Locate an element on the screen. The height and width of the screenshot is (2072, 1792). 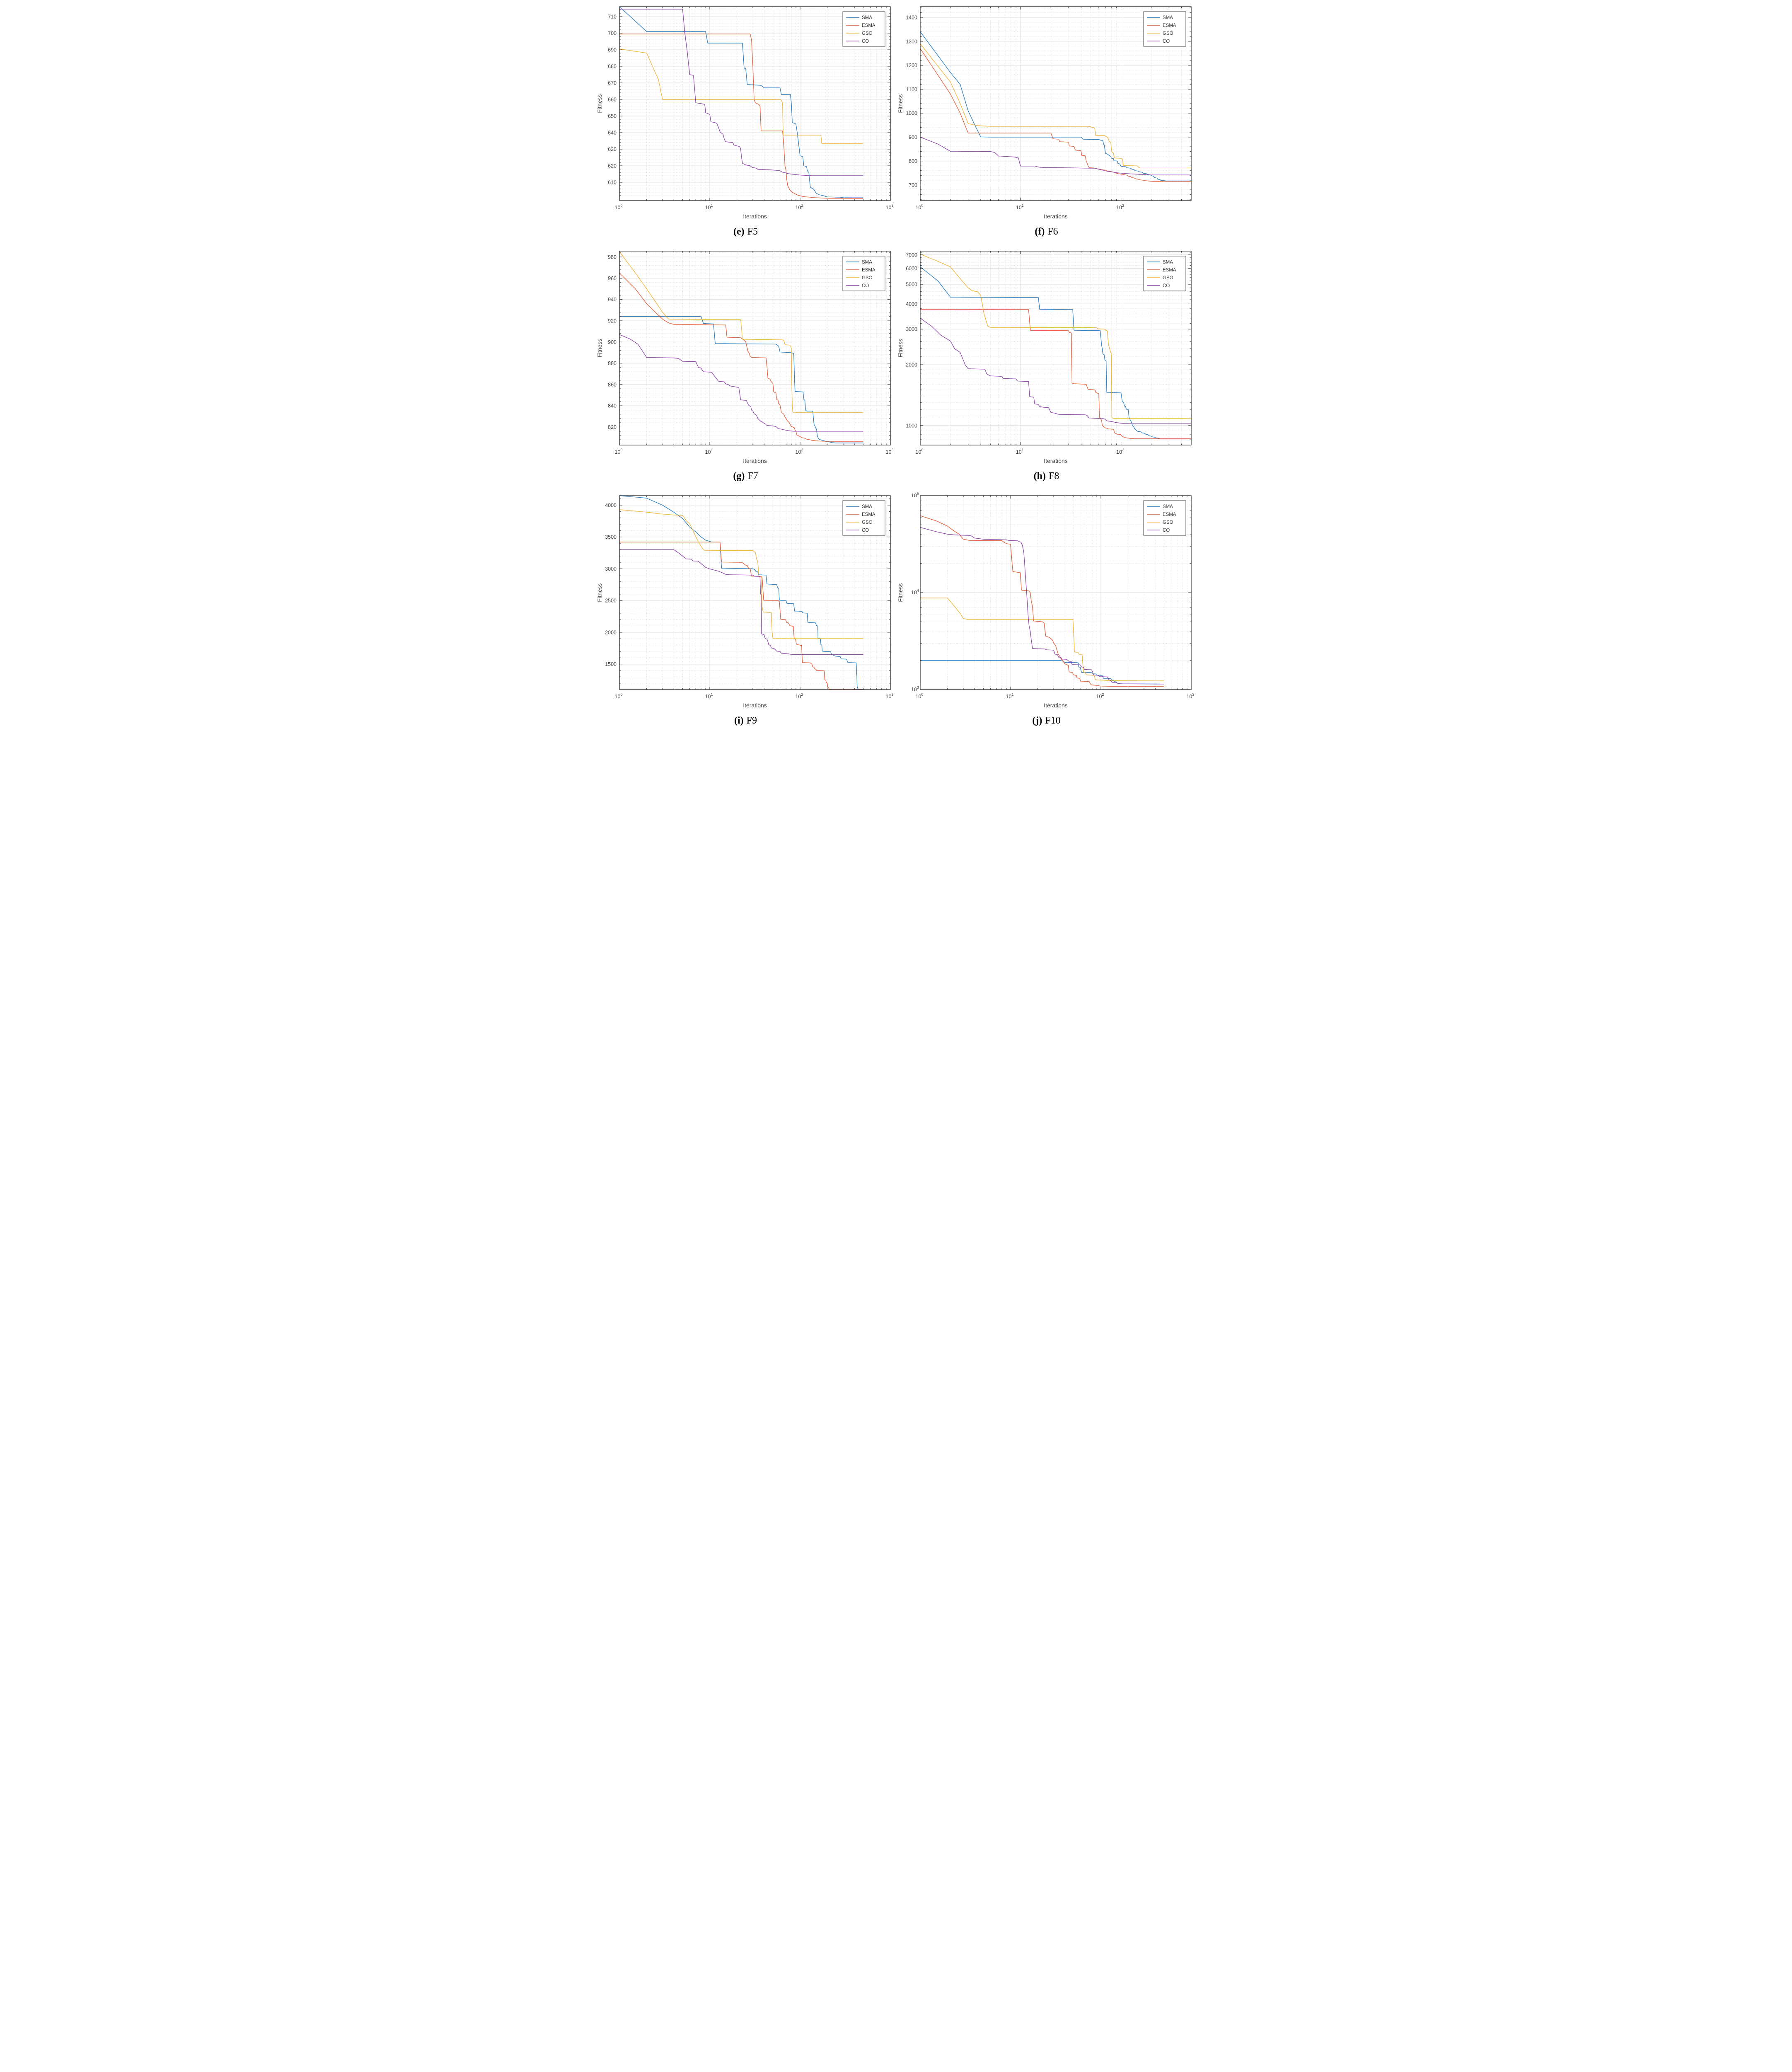
caption-letter: (e) is located at coordinates (739, 231).